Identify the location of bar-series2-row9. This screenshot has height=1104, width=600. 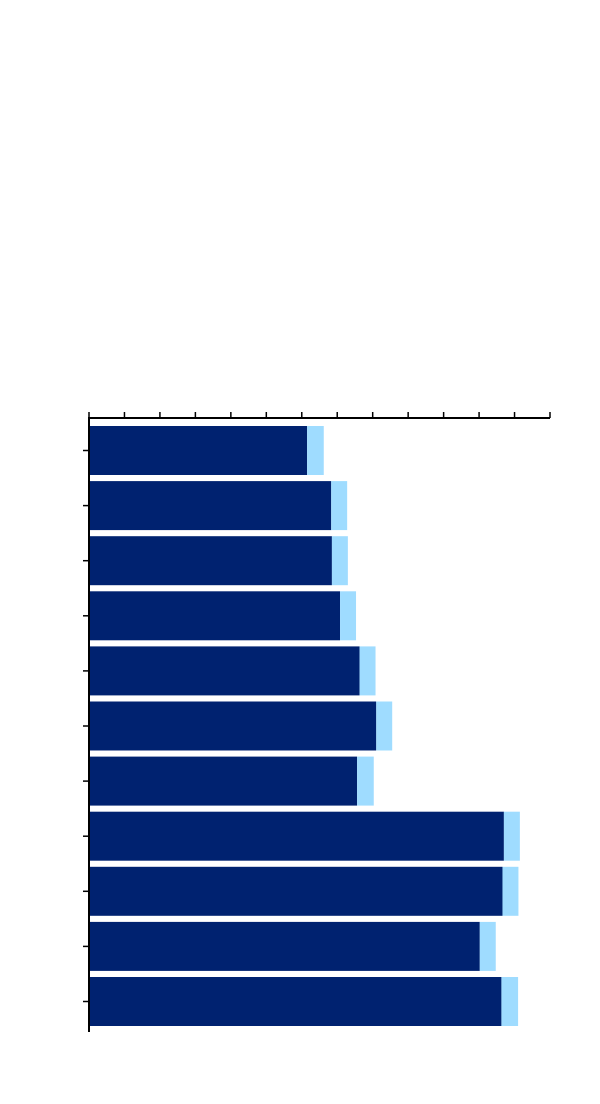
(510, 891).